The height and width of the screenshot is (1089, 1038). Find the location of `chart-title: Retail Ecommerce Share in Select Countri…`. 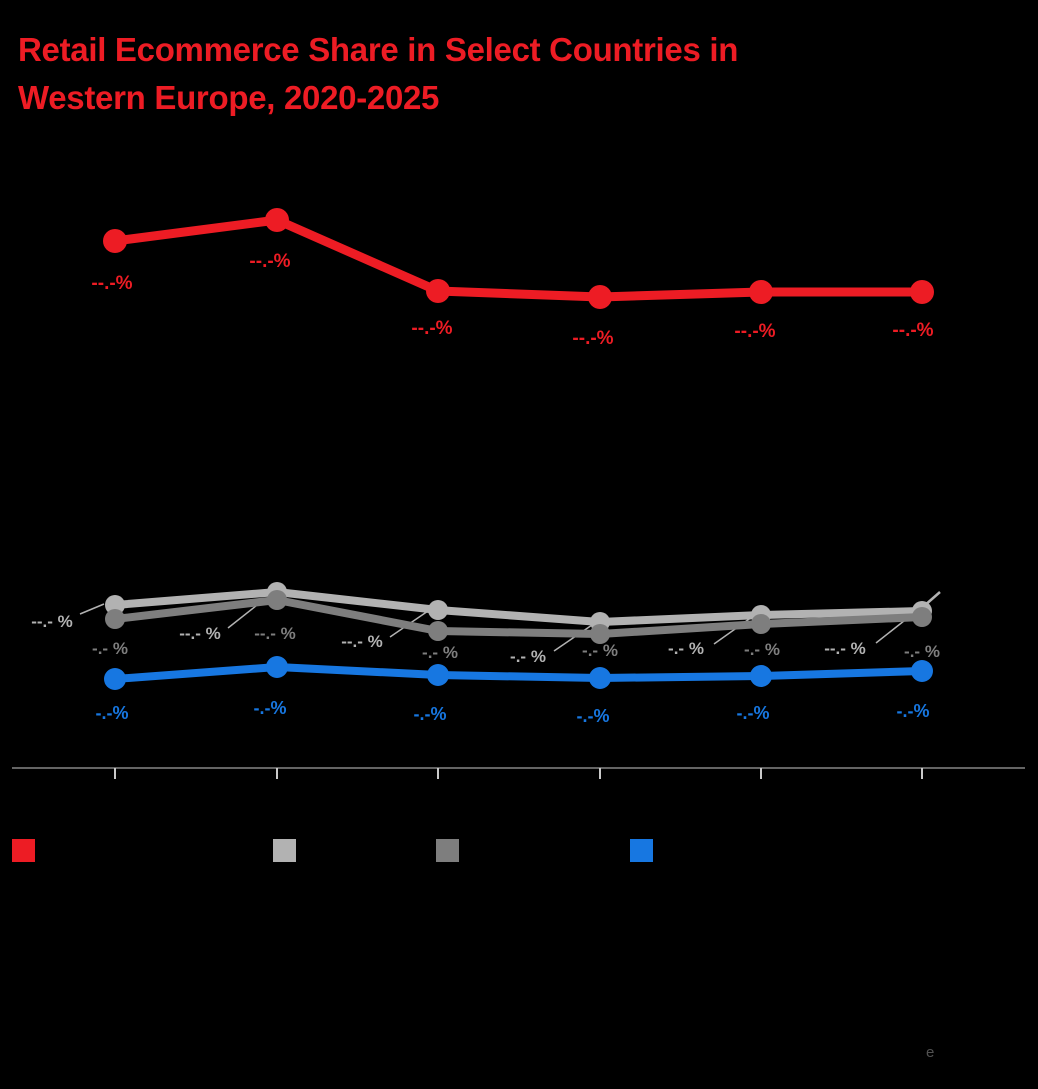

chart-title: Retail Ecommerce Share in Select Countri… is located at coordinates (513, 74).